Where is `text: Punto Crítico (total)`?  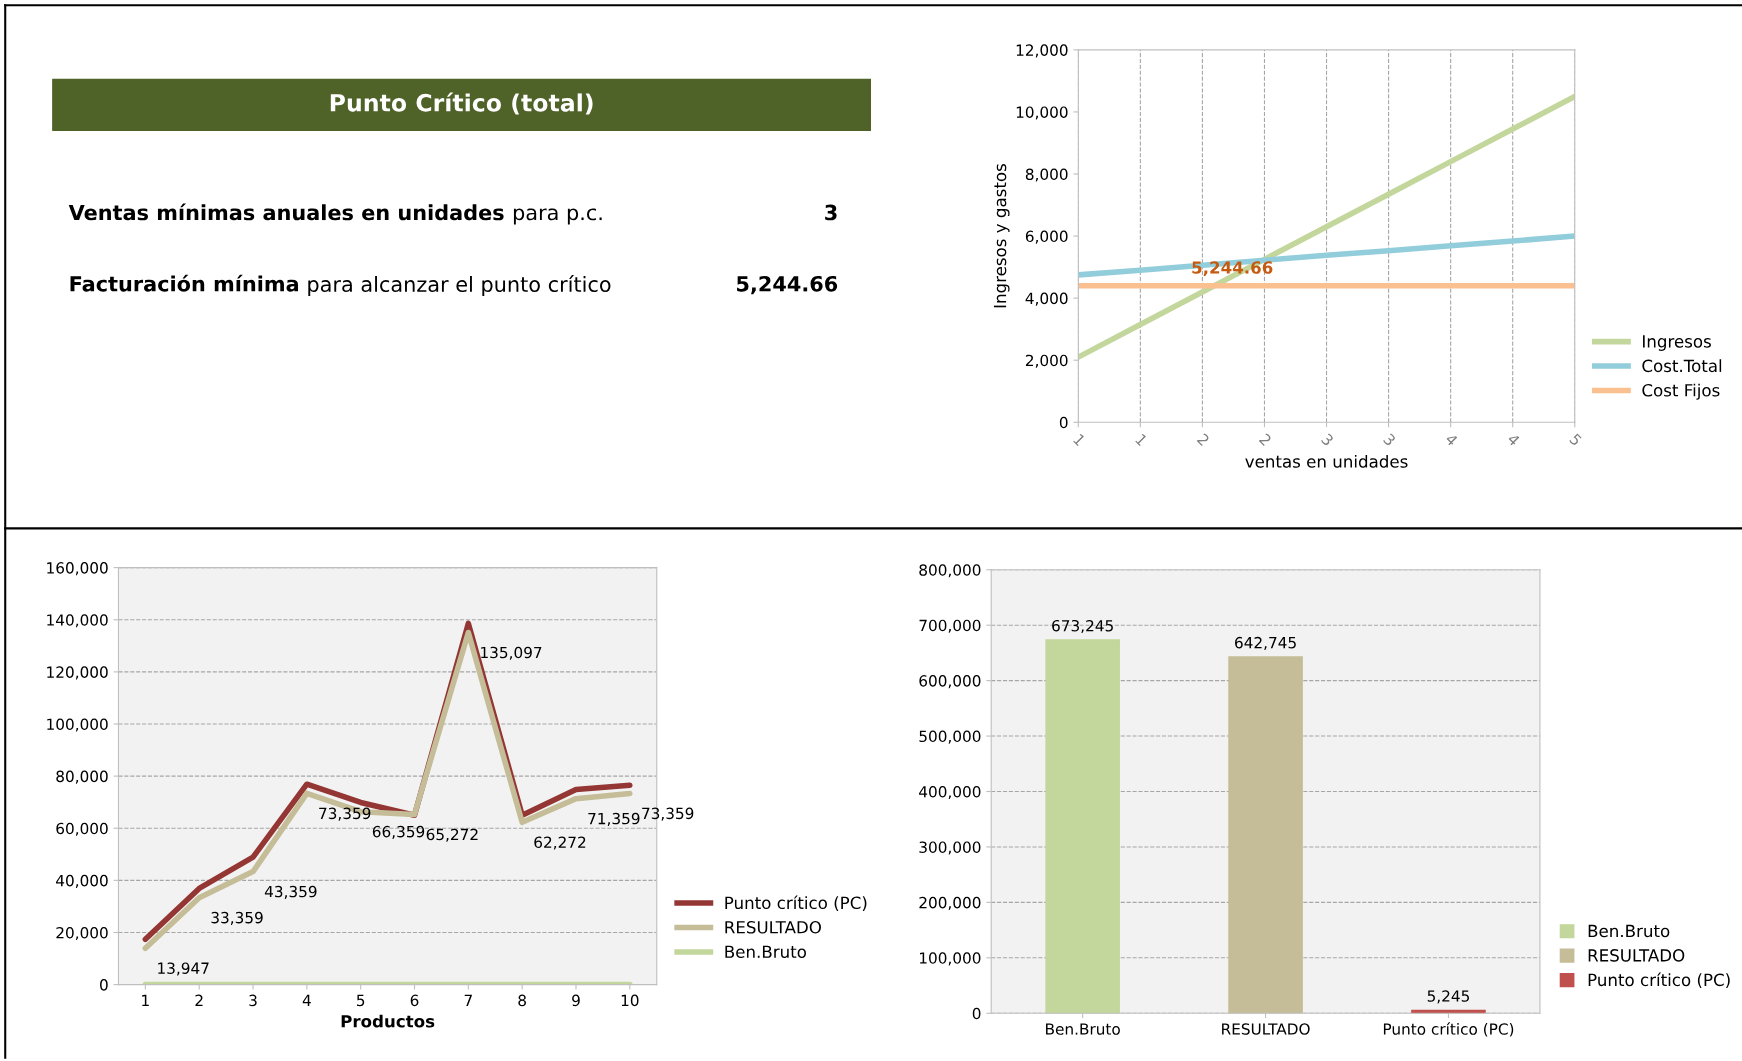 text: Punto Crítico (total) is located at coordinates (461, 103).